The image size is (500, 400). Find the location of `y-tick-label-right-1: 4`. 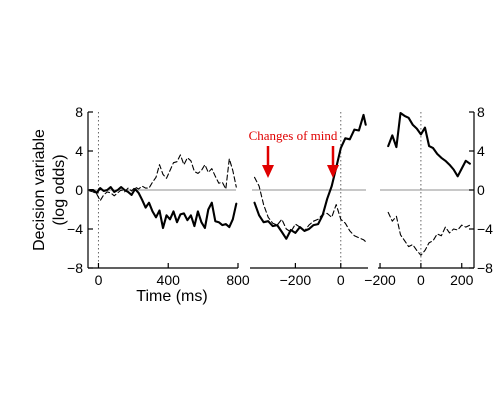

y-tick-label-right-1: 4 is located at coordinates (481, 151).